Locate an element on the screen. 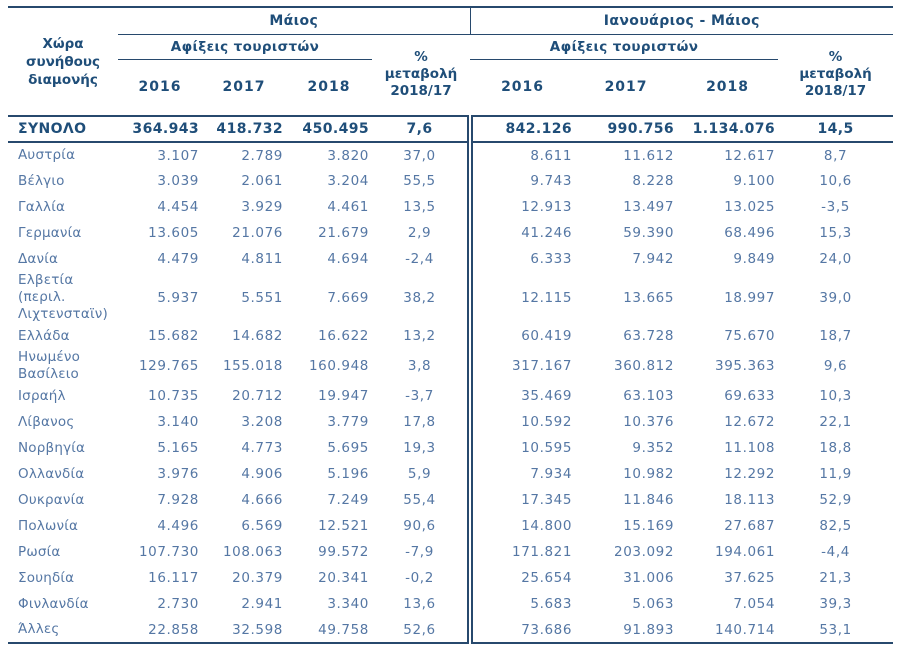 The image size is (900, 670). pct-change-header-jan-may-label: % μεταβολή 2018/17 is located at coordinates (835, 74).